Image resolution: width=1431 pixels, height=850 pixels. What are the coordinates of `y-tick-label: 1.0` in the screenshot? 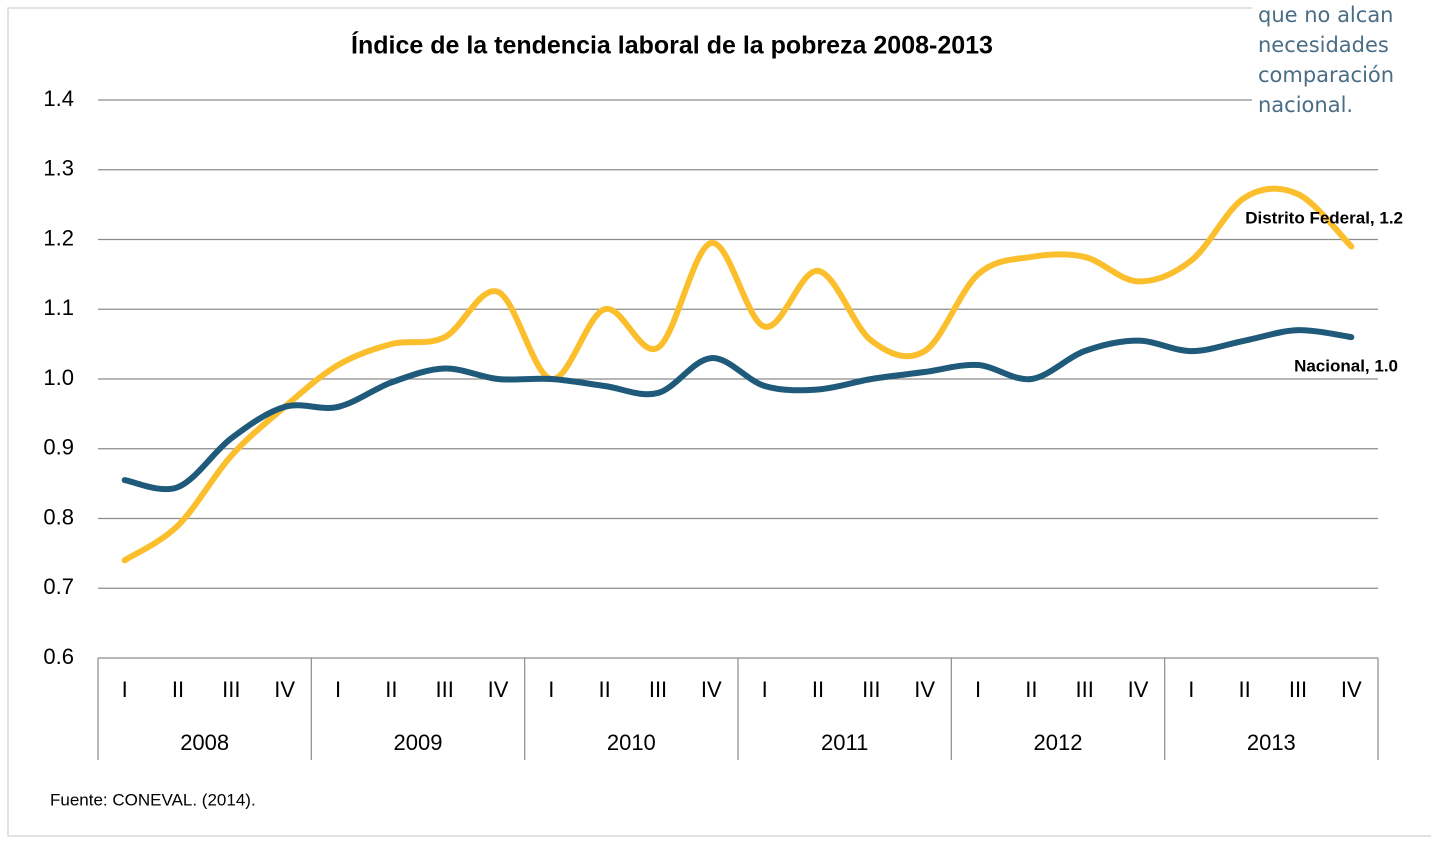 It's located at (58, 377).